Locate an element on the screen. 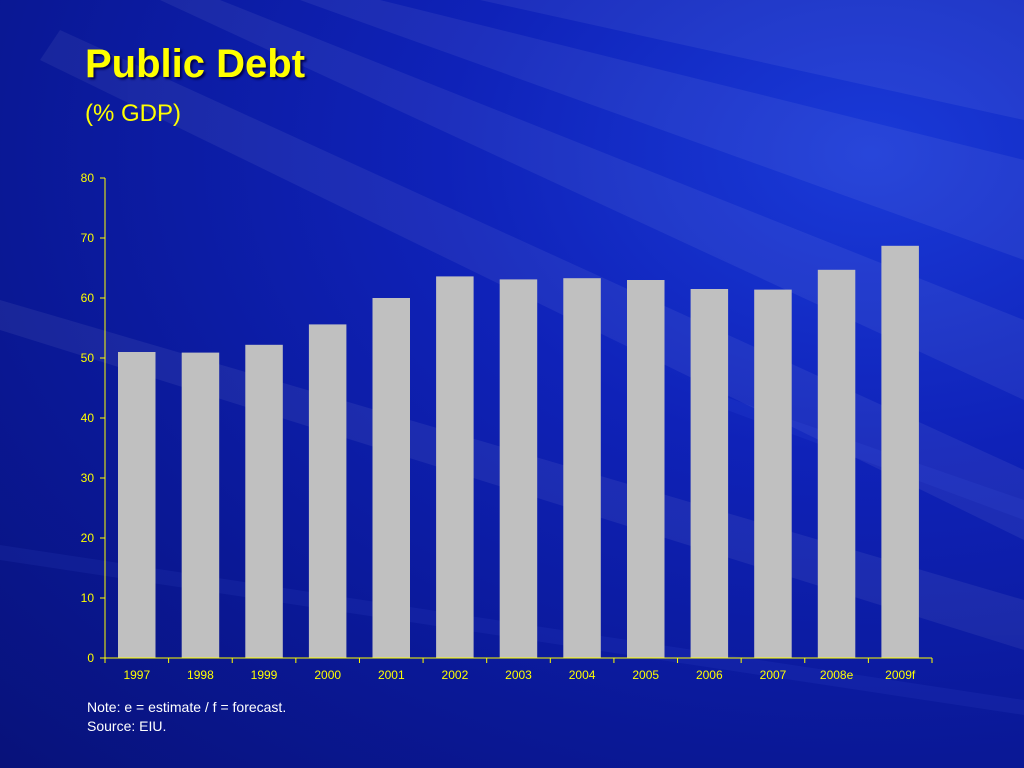 The height and width of the screenshot is (768, 1024). slide-title: Public Debt is located at coordinates (195, 64).